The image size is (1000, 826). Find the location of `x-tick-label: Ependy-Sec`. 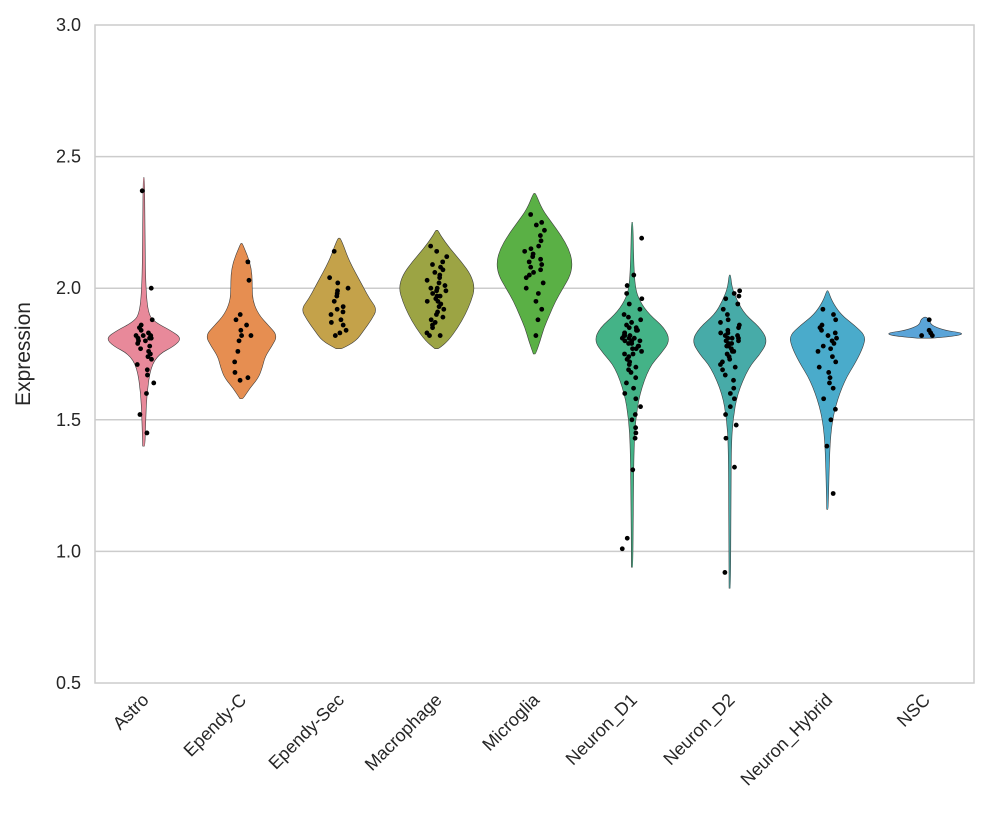

x-tick-label: Ependy-Sec is located at coordinates (306, 731).